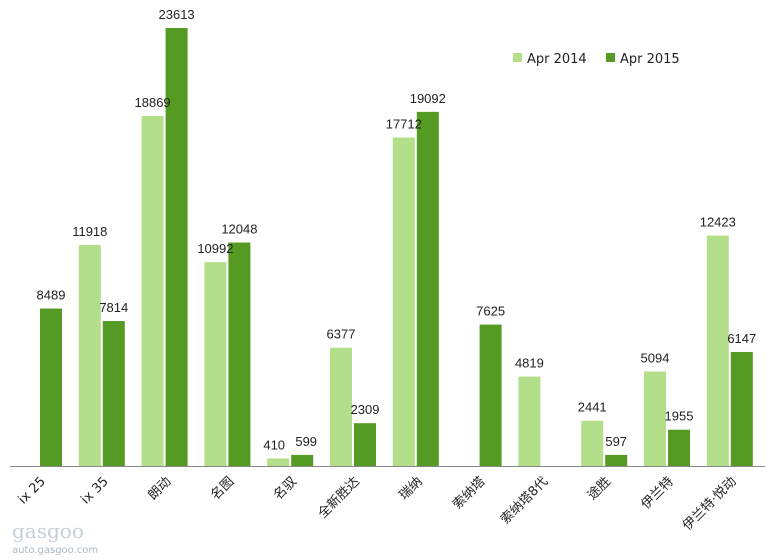 This screenshot has width=767, height=560. What do you see at coordinates (490, 311) in the screenshot?
I see `data-label: 7625` at bounding box center [490, 311].